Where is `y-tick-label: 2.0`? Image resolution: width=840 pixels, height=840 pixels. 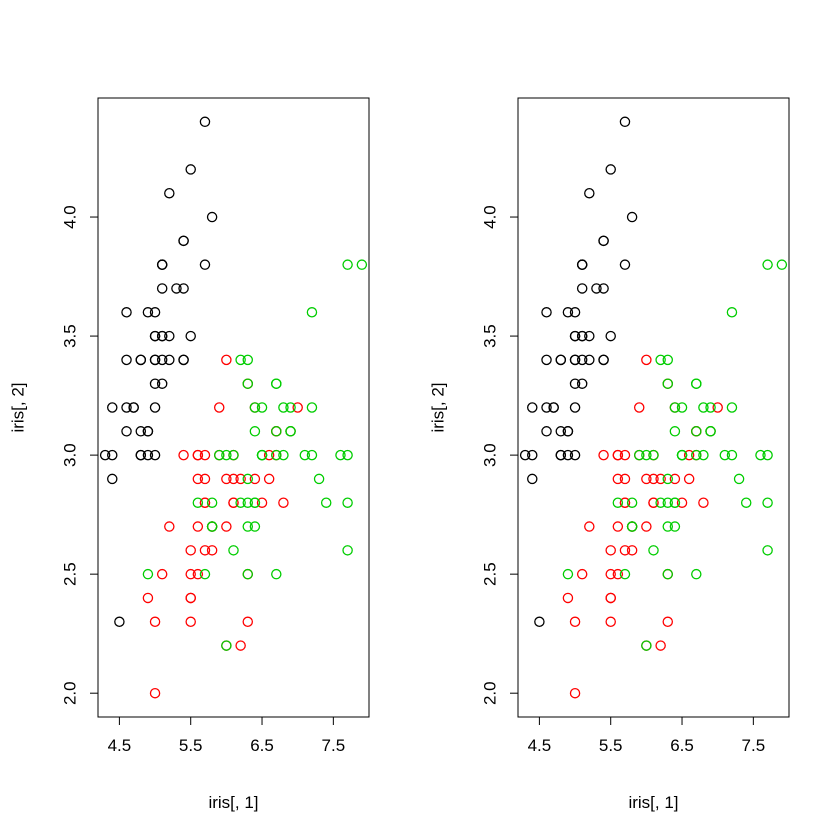
y-tick-label: 2.0 is located at coordinates (490, 693).